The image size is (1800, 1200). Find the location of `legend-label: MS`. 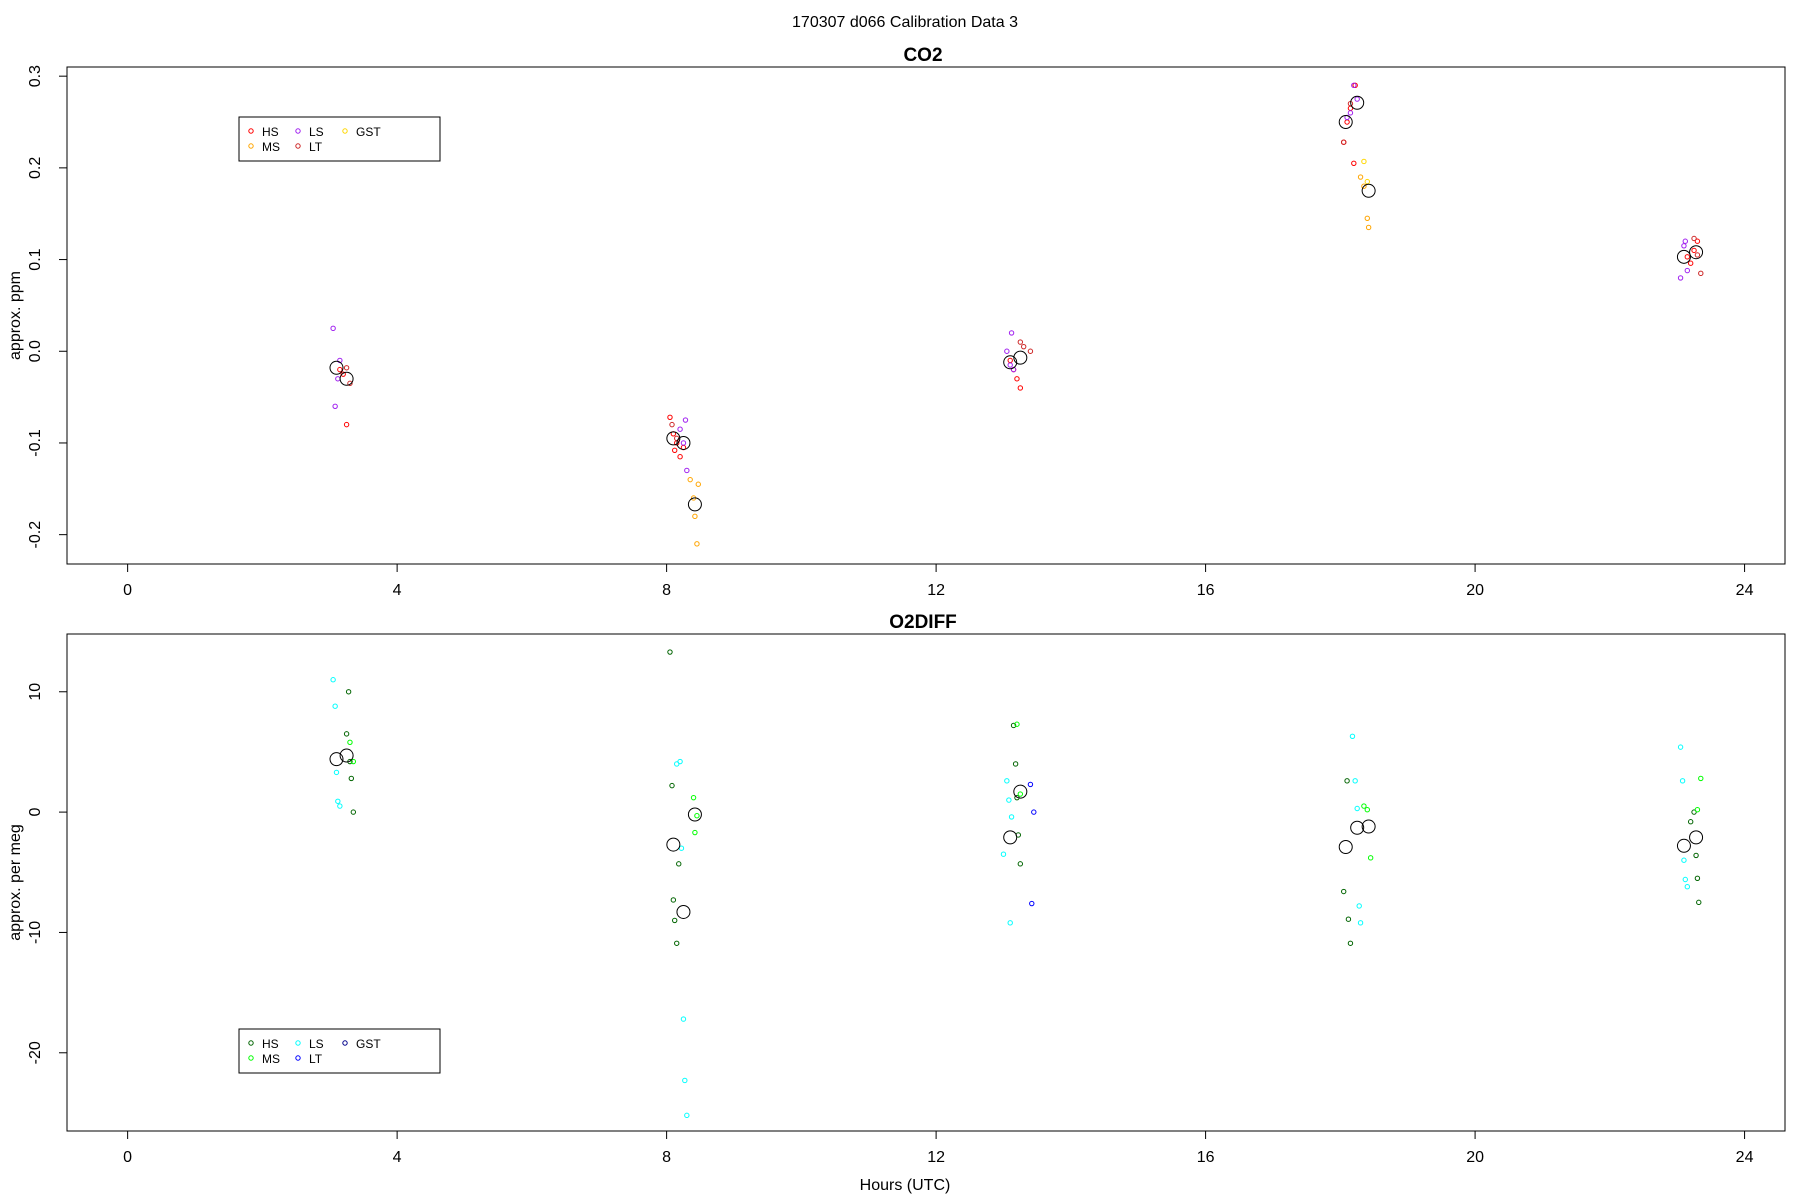

legend-label: MS is located at coordinates (271, 1059).